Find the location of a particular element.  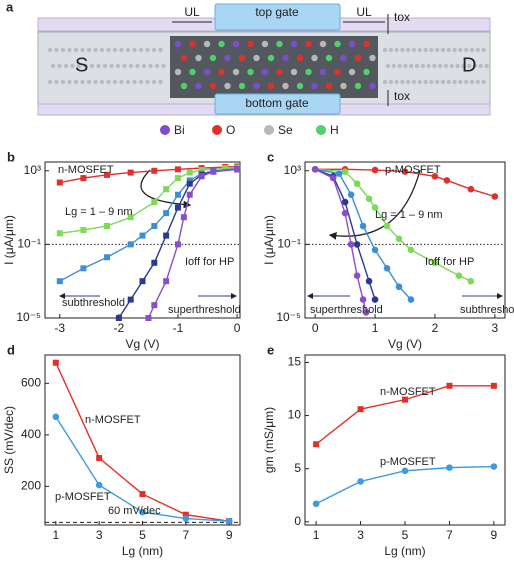

annotation: Lg = 1 – 9 nm is located at coordinates (409, 215).